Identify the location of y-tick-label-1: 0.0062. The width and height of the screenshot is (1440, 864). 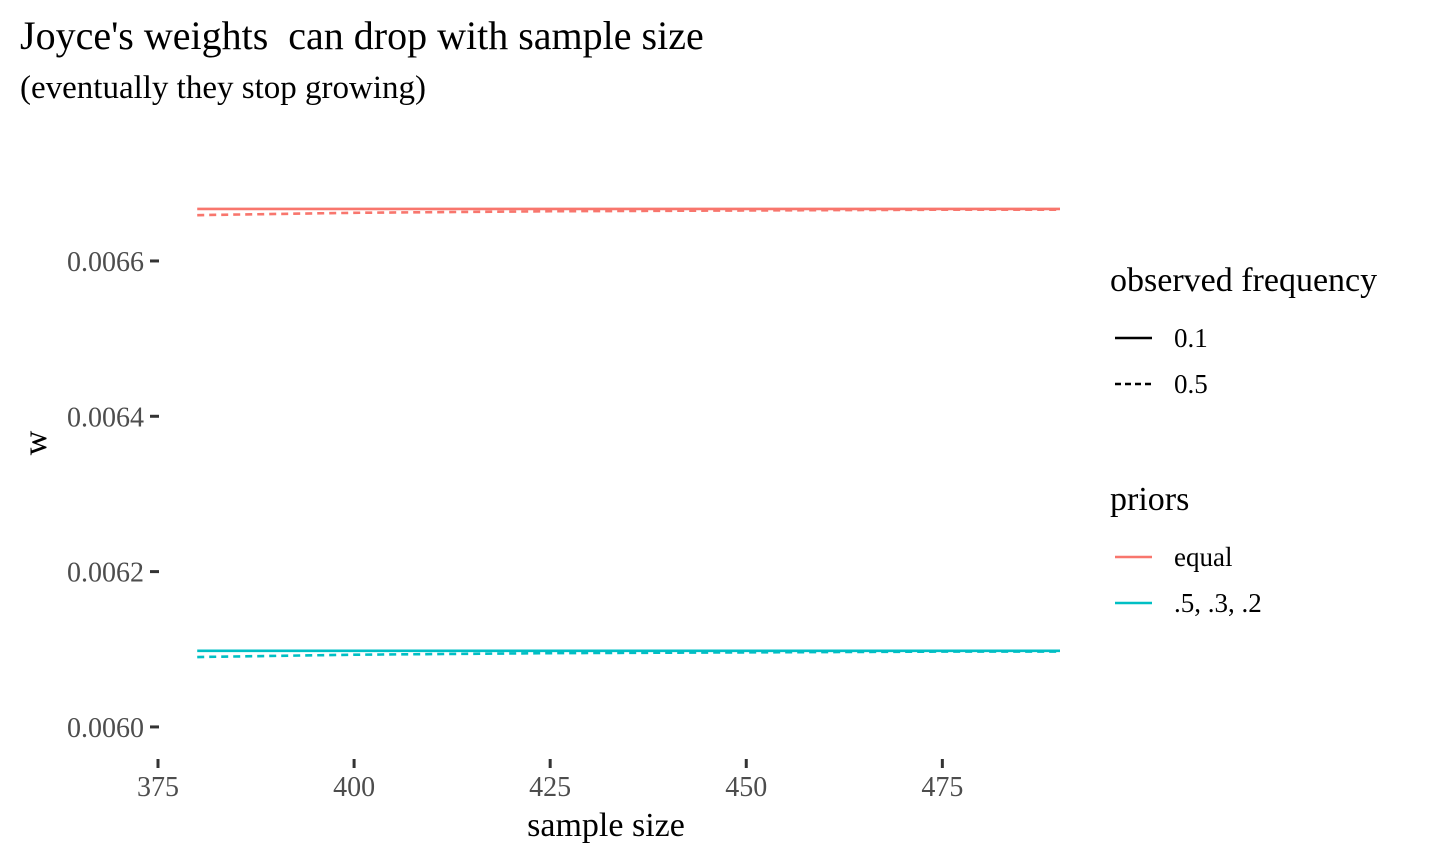
(105, 573).